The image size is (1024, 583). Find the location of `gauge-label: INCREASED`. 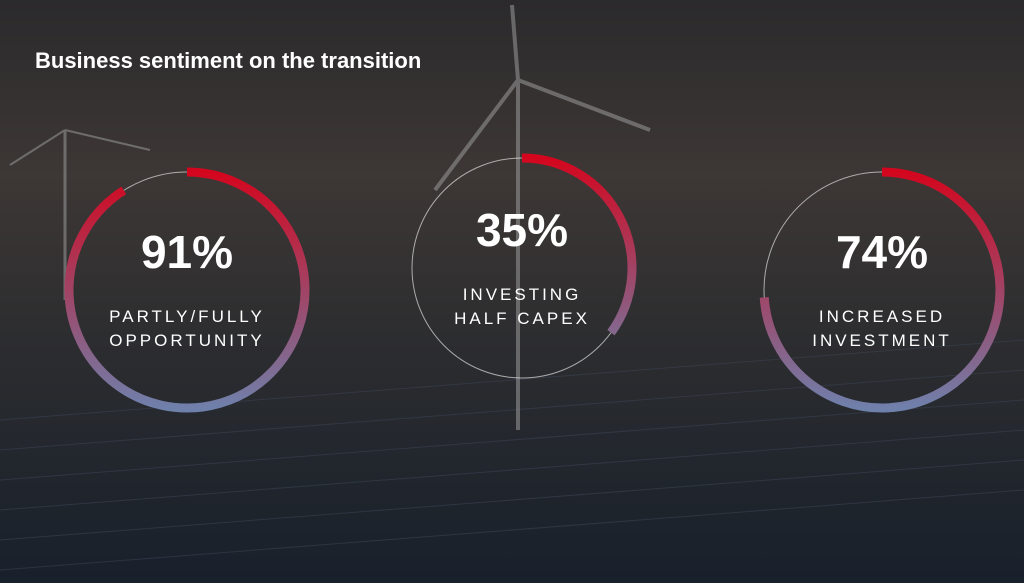

gauge-label: INCREASED is located at coordinates (882, 316).